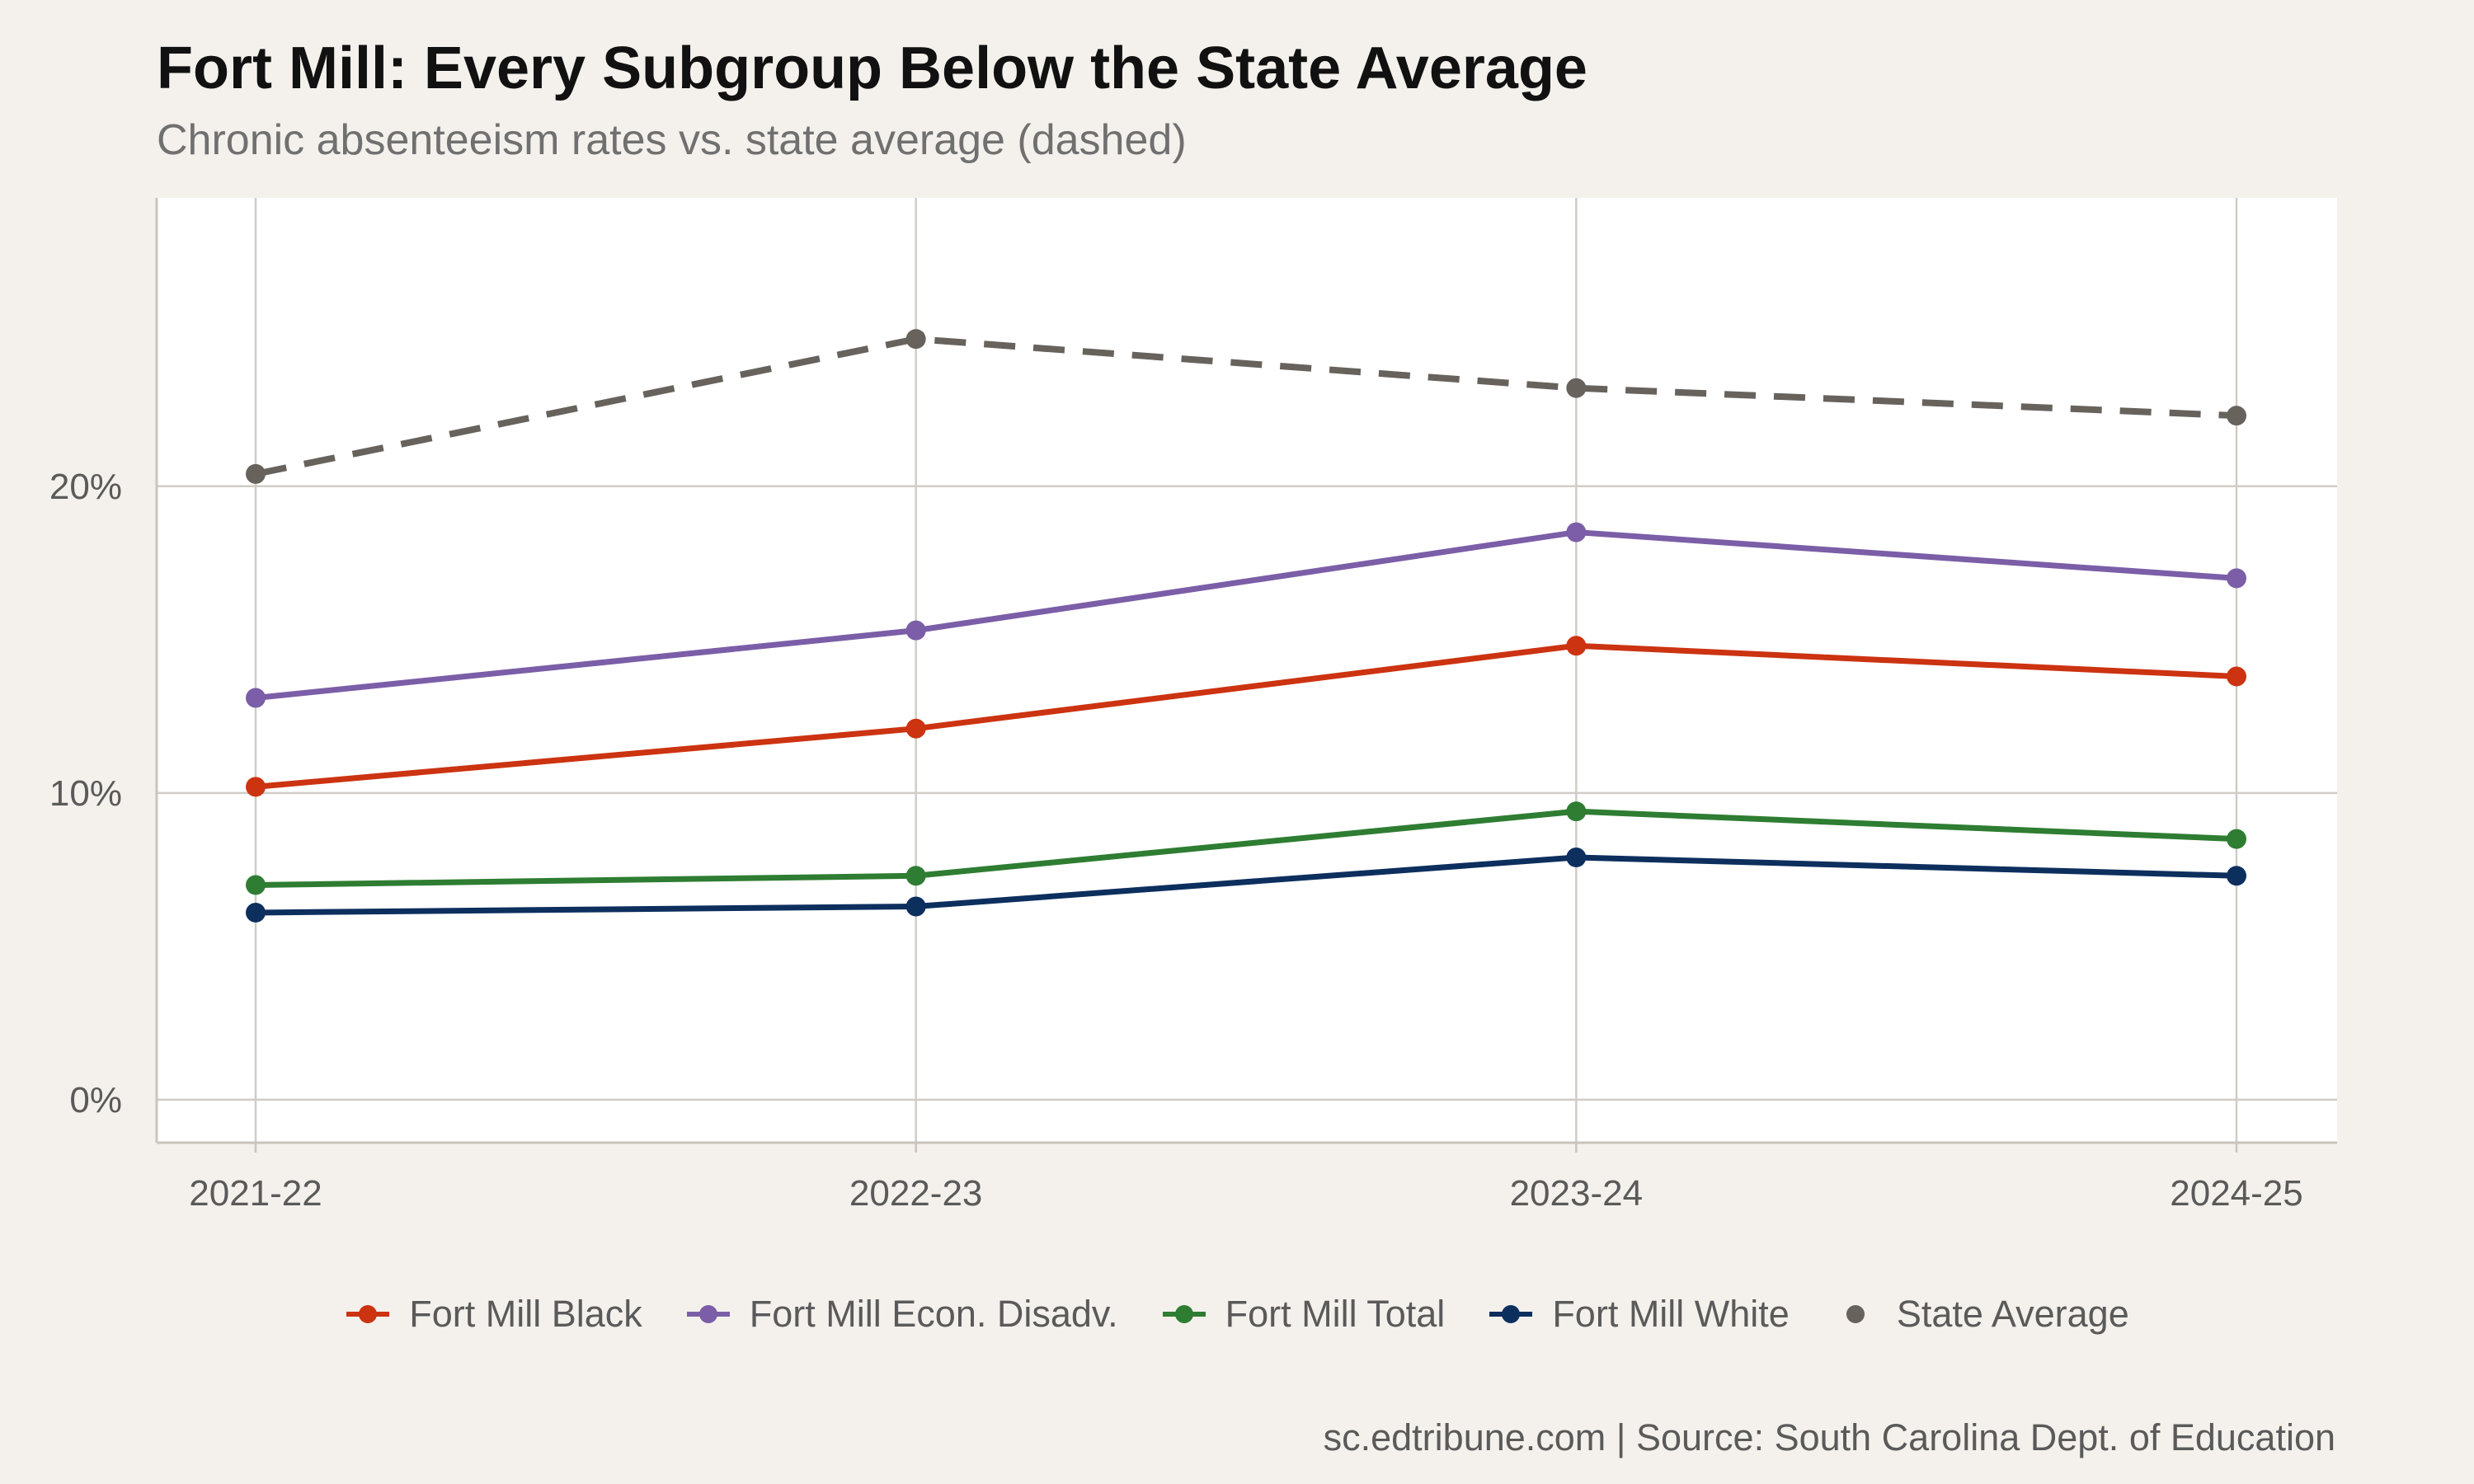  Describe the element at coordinates (85, 487) in the screenshot. I see `y-tick-label: 20%` at that location.